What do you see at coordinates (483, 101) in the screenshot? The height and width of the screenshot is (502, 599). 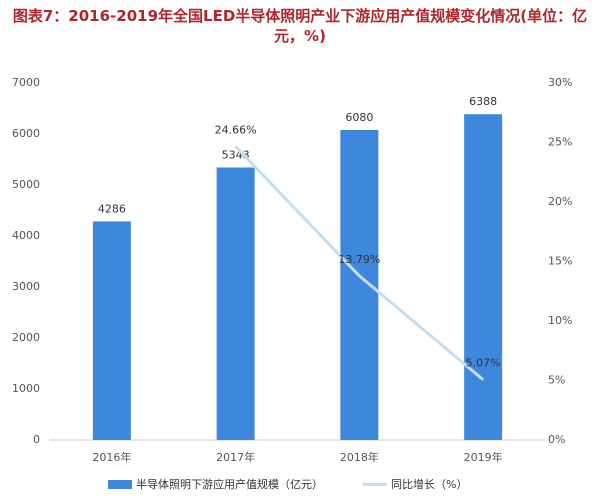 I see `bar-label: 6388` at bounding box center [483, 101].